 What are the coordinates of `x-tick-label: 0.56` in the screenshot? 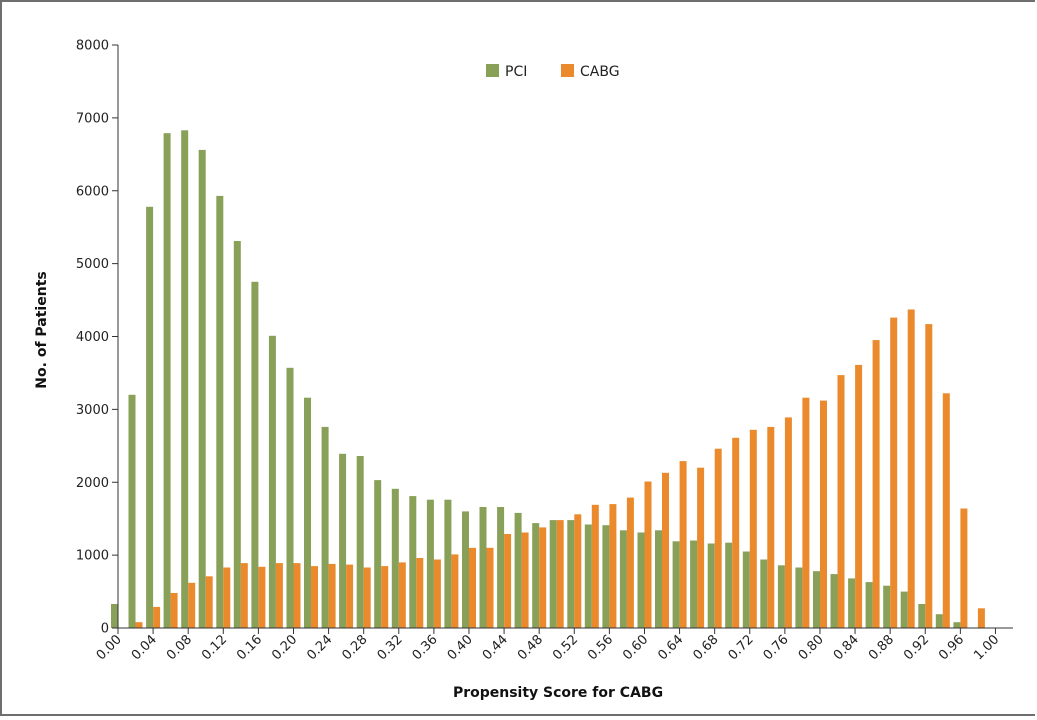 It's located at (600, 647).